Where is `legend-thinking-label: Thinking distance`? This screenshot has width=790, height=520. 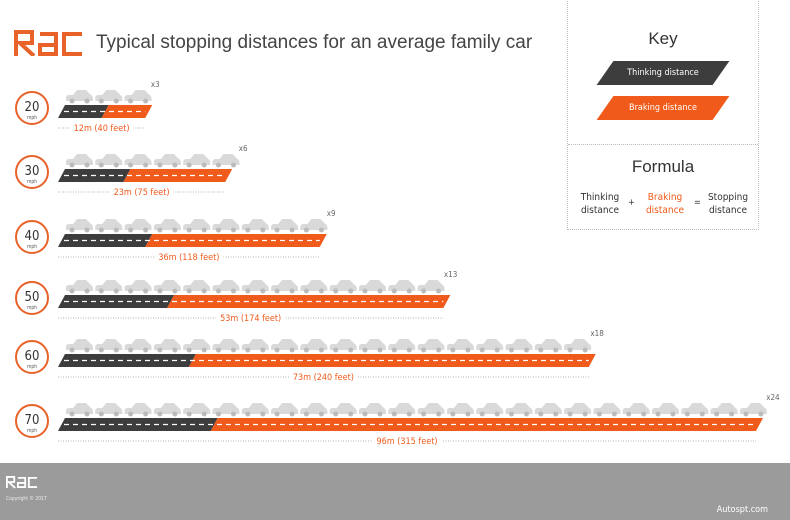
legend-thinking-label: Thinking distance is located at coordinates (663, 73).